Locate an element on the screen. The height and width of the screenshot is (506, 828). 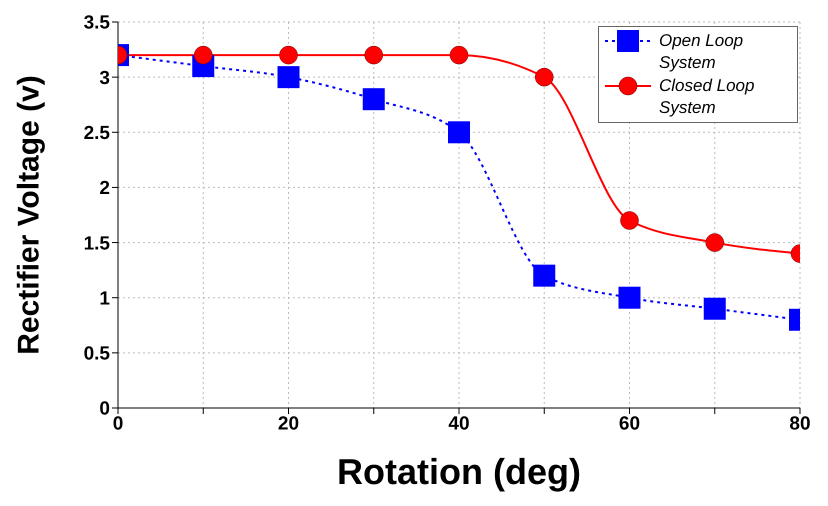
y-axis-title: Rectifier Voltage (v) is located at coordinates (29, 215).